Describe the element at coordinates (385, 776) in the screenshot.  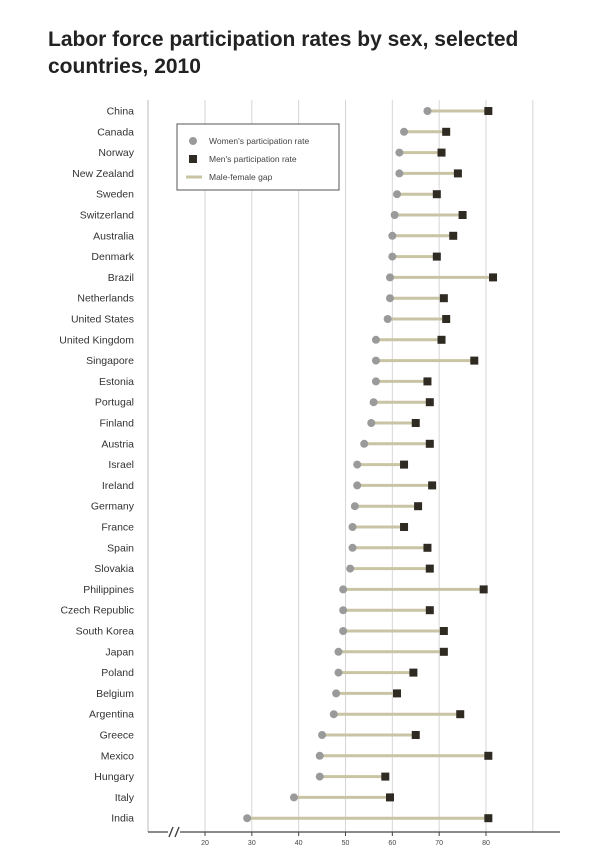
I see `men-marker-hungary` at that location.